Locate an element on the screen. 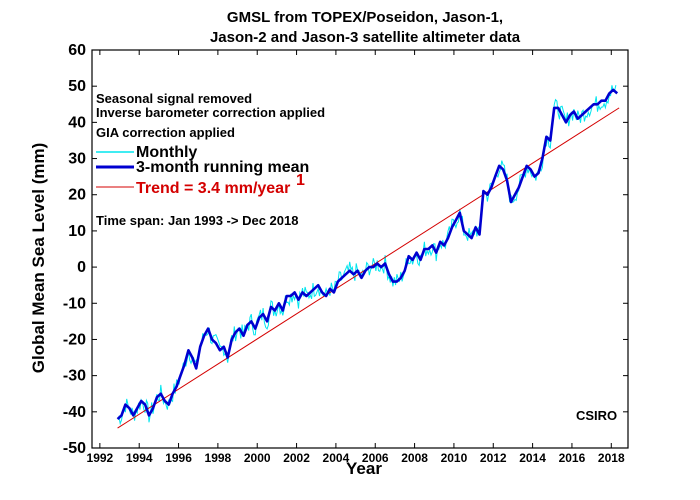 The height and width of the screenshot is (500, 700). x-tick-label: 2018 is located at coordinates (611, 458).